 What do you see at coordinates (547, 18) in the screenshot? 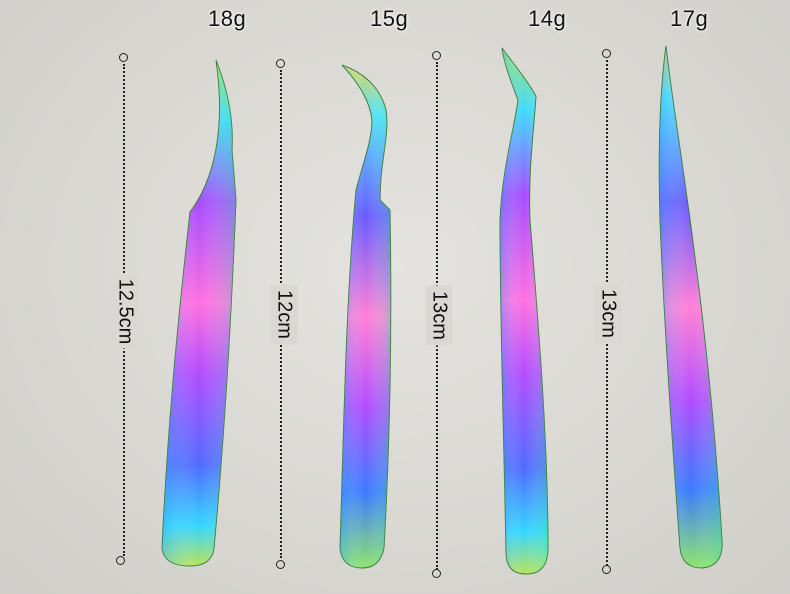
I see `weight-label-3: 14g` at bounding box center [547, 18].